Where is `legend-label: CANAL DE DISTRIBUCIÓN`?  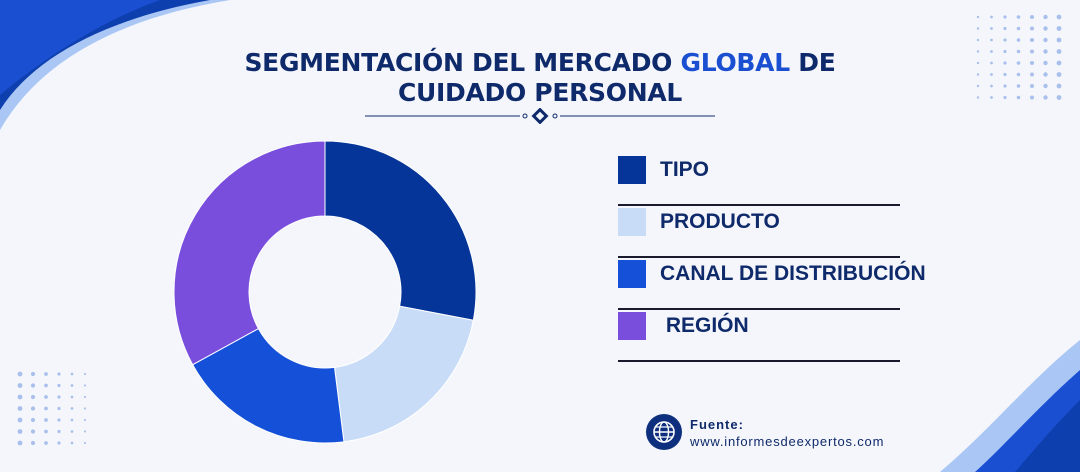 legend-label: CANAL DE DISTRIBUCIÓN is located at coordinates (793, 273).